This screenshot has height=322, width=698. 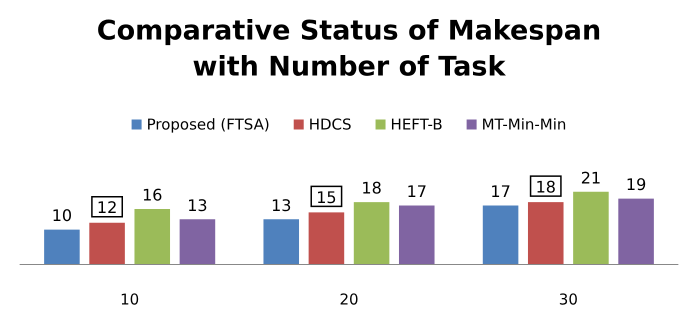 What do you see at coordinates (349, 49) in the screenshot?
I see `chart-title: Comparative Status of Makespan with Number of Task` at bounding box center [349, 49].